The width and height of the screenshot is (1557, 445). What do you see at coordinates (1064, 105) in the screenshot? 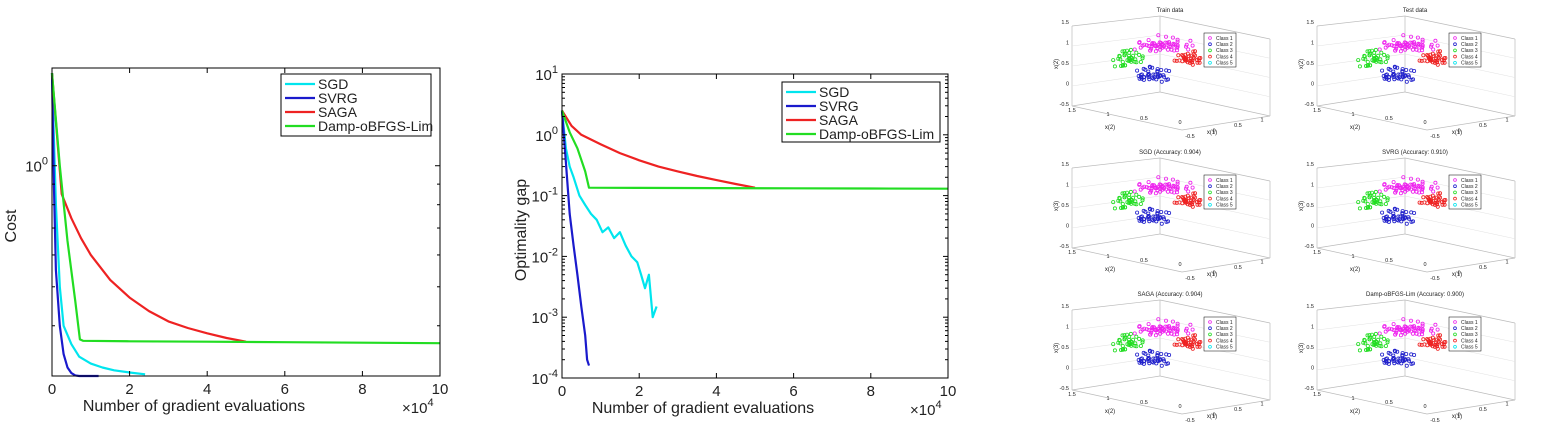
I see `z-tick-label: -0.5` at bounding box center [1064, 105].